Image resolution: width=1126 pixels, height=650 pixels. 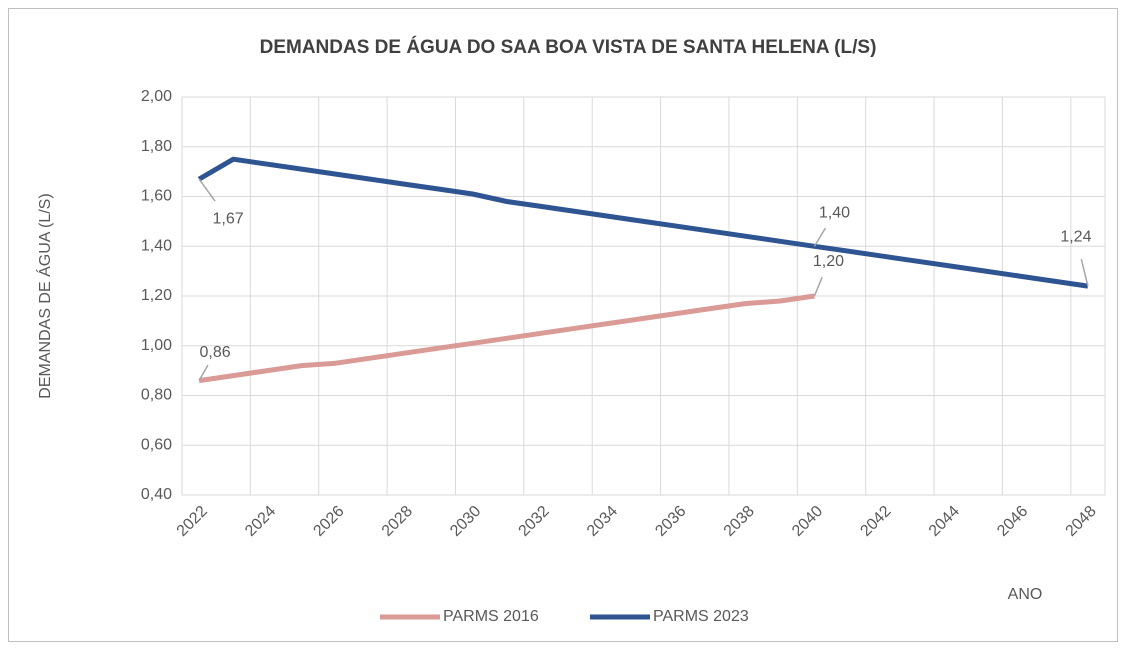 I want to click on y-tick-label: 2,00, so click(x=156, y=96).